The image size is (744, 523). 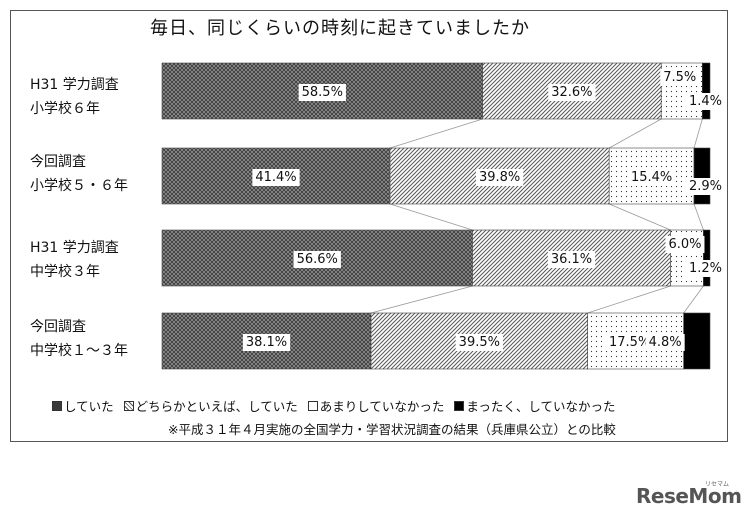 I want to click on data-label-2-2: 39.8%, so click(x=499, y=177).